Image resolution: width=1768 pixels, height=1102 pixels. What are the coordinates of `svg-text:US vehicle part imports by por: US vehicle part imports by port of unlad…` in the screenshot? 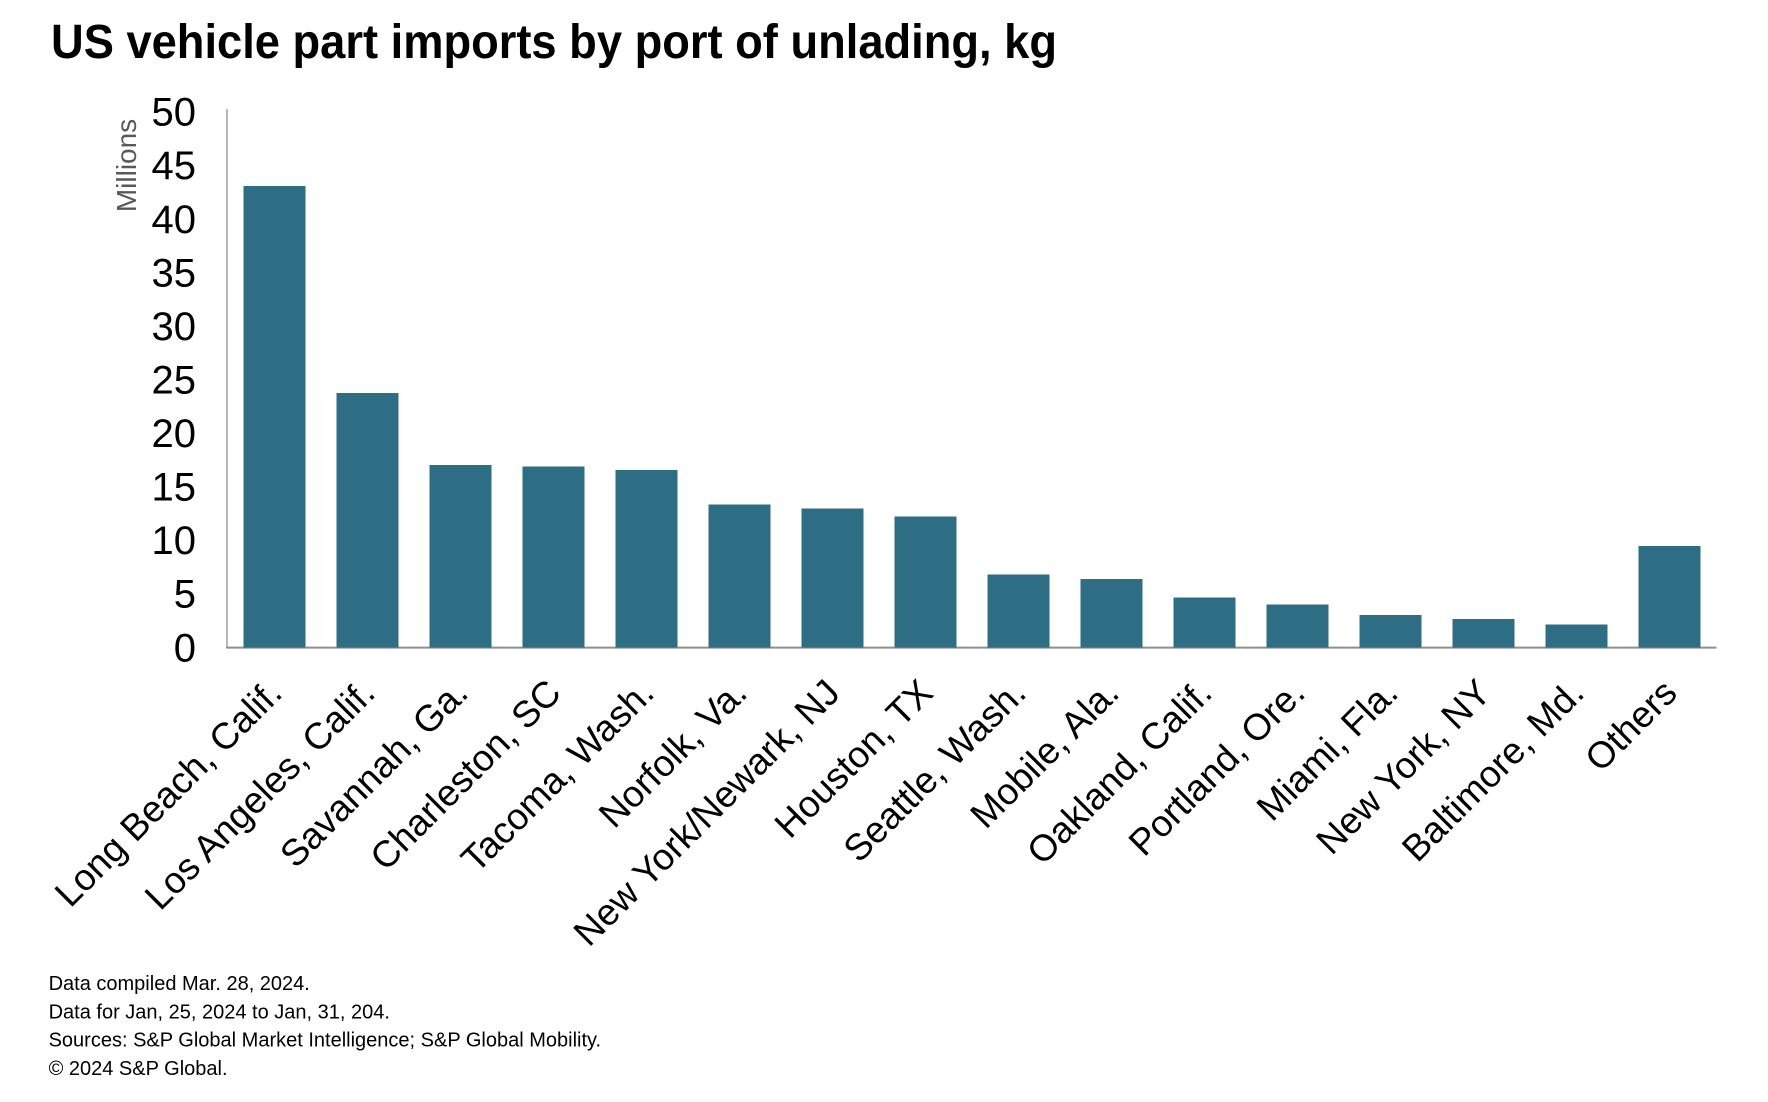 It's located at (554, 42).